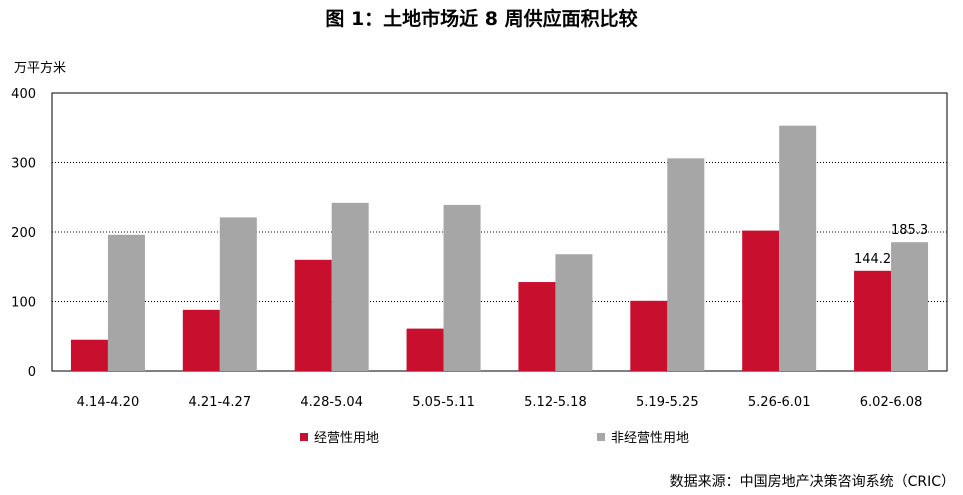 This screenshot has width=963, height=495. Describe the element at coordinates (650, 438) in the screenshot. I see `legend-label-non-operating: 非经营性用地` at that location.